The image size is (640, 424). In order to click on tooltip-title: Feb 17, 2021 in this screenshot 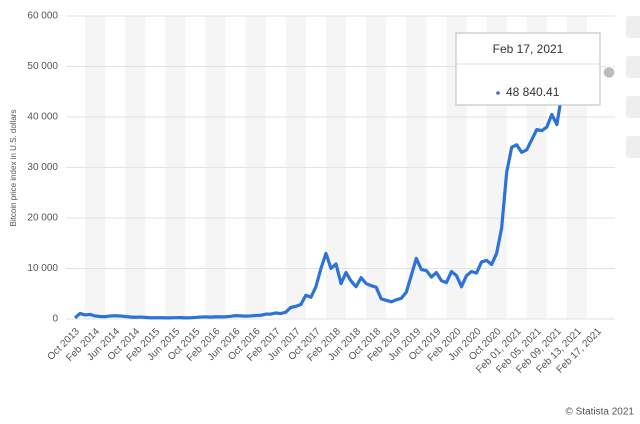, I will do `click(528, 49)`.